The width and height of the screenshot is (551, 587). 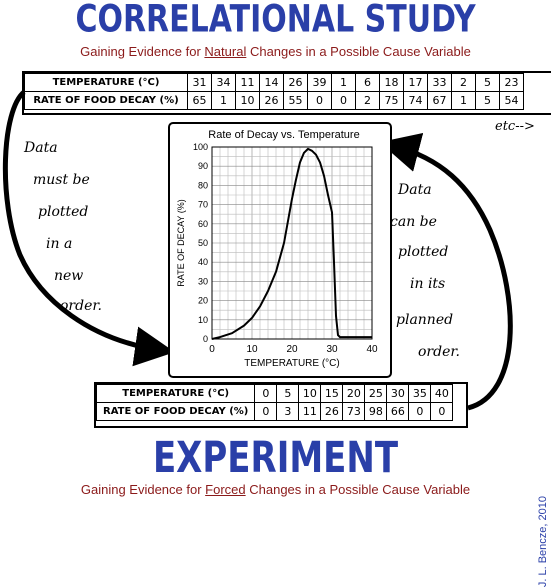 I want to click on plot-area-border, so click(x=292, y=243).